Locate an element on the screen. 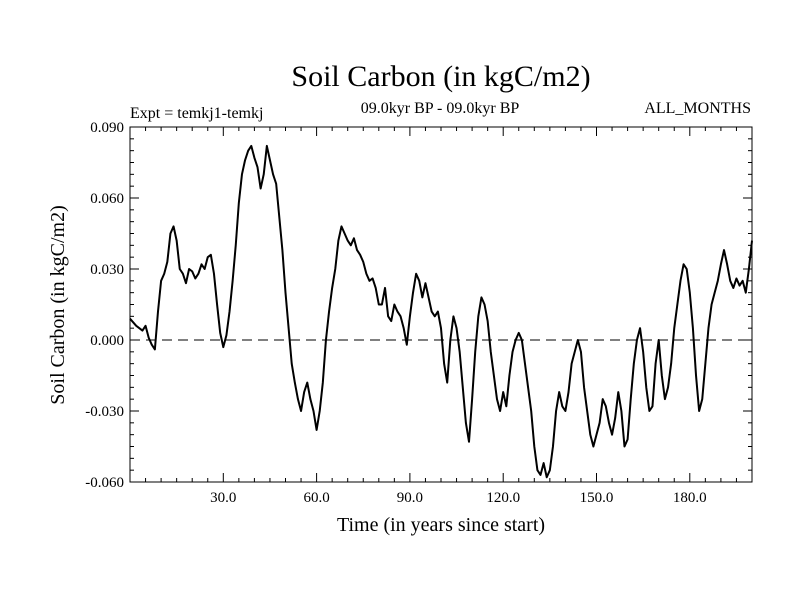  y-tick-label: 0.030 is located at coordinates (107, 270).